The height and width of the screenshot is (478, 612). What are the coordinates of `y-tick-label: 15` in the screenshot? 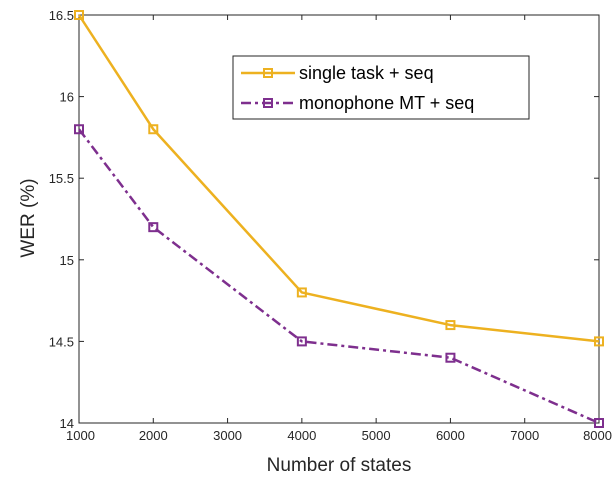 It's located at (67, 260).